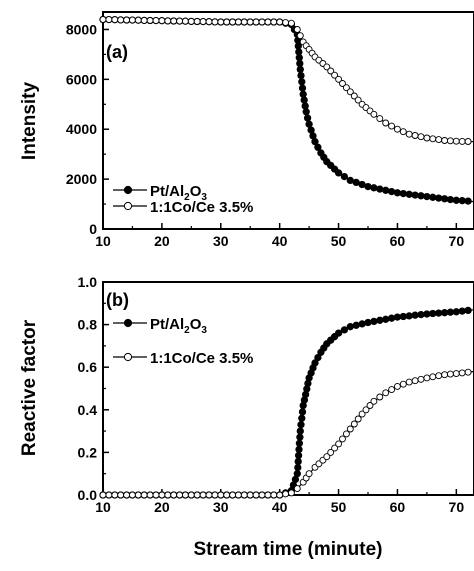  What do you see at coordinates (128, 357) in the screenshot?
I see `legend-marker-open-b` at bounding box center [128, 357].